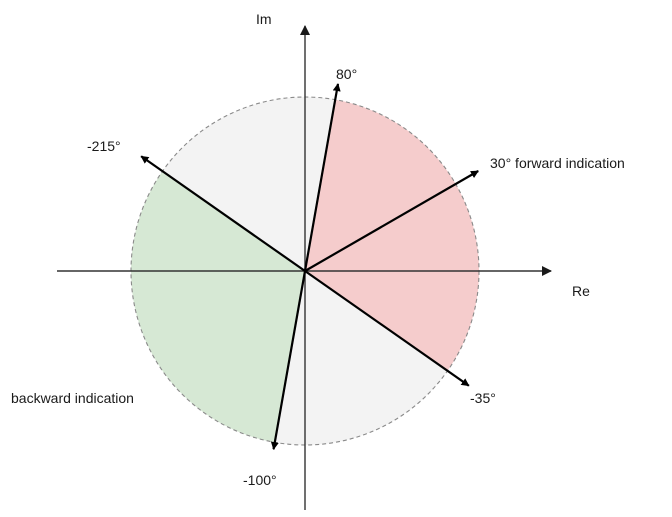 Image resolution: width=672 pixels, height=517 pixels. Describe the element at coordinates (557, 163) in the screenshot. I see `label-30-forward: 30° forward indication` at that location.